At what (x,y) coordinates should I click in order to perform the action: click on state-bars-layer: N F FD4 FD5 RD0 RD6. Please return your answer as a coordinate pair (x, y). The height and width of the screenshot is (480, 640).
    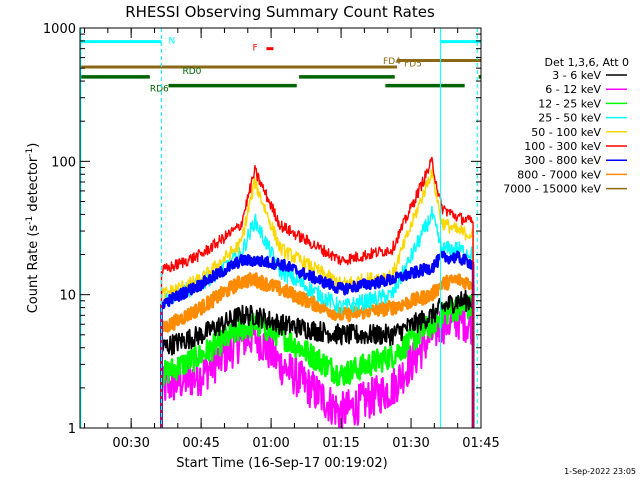
    Looking at the image, I should click on (280, 66).